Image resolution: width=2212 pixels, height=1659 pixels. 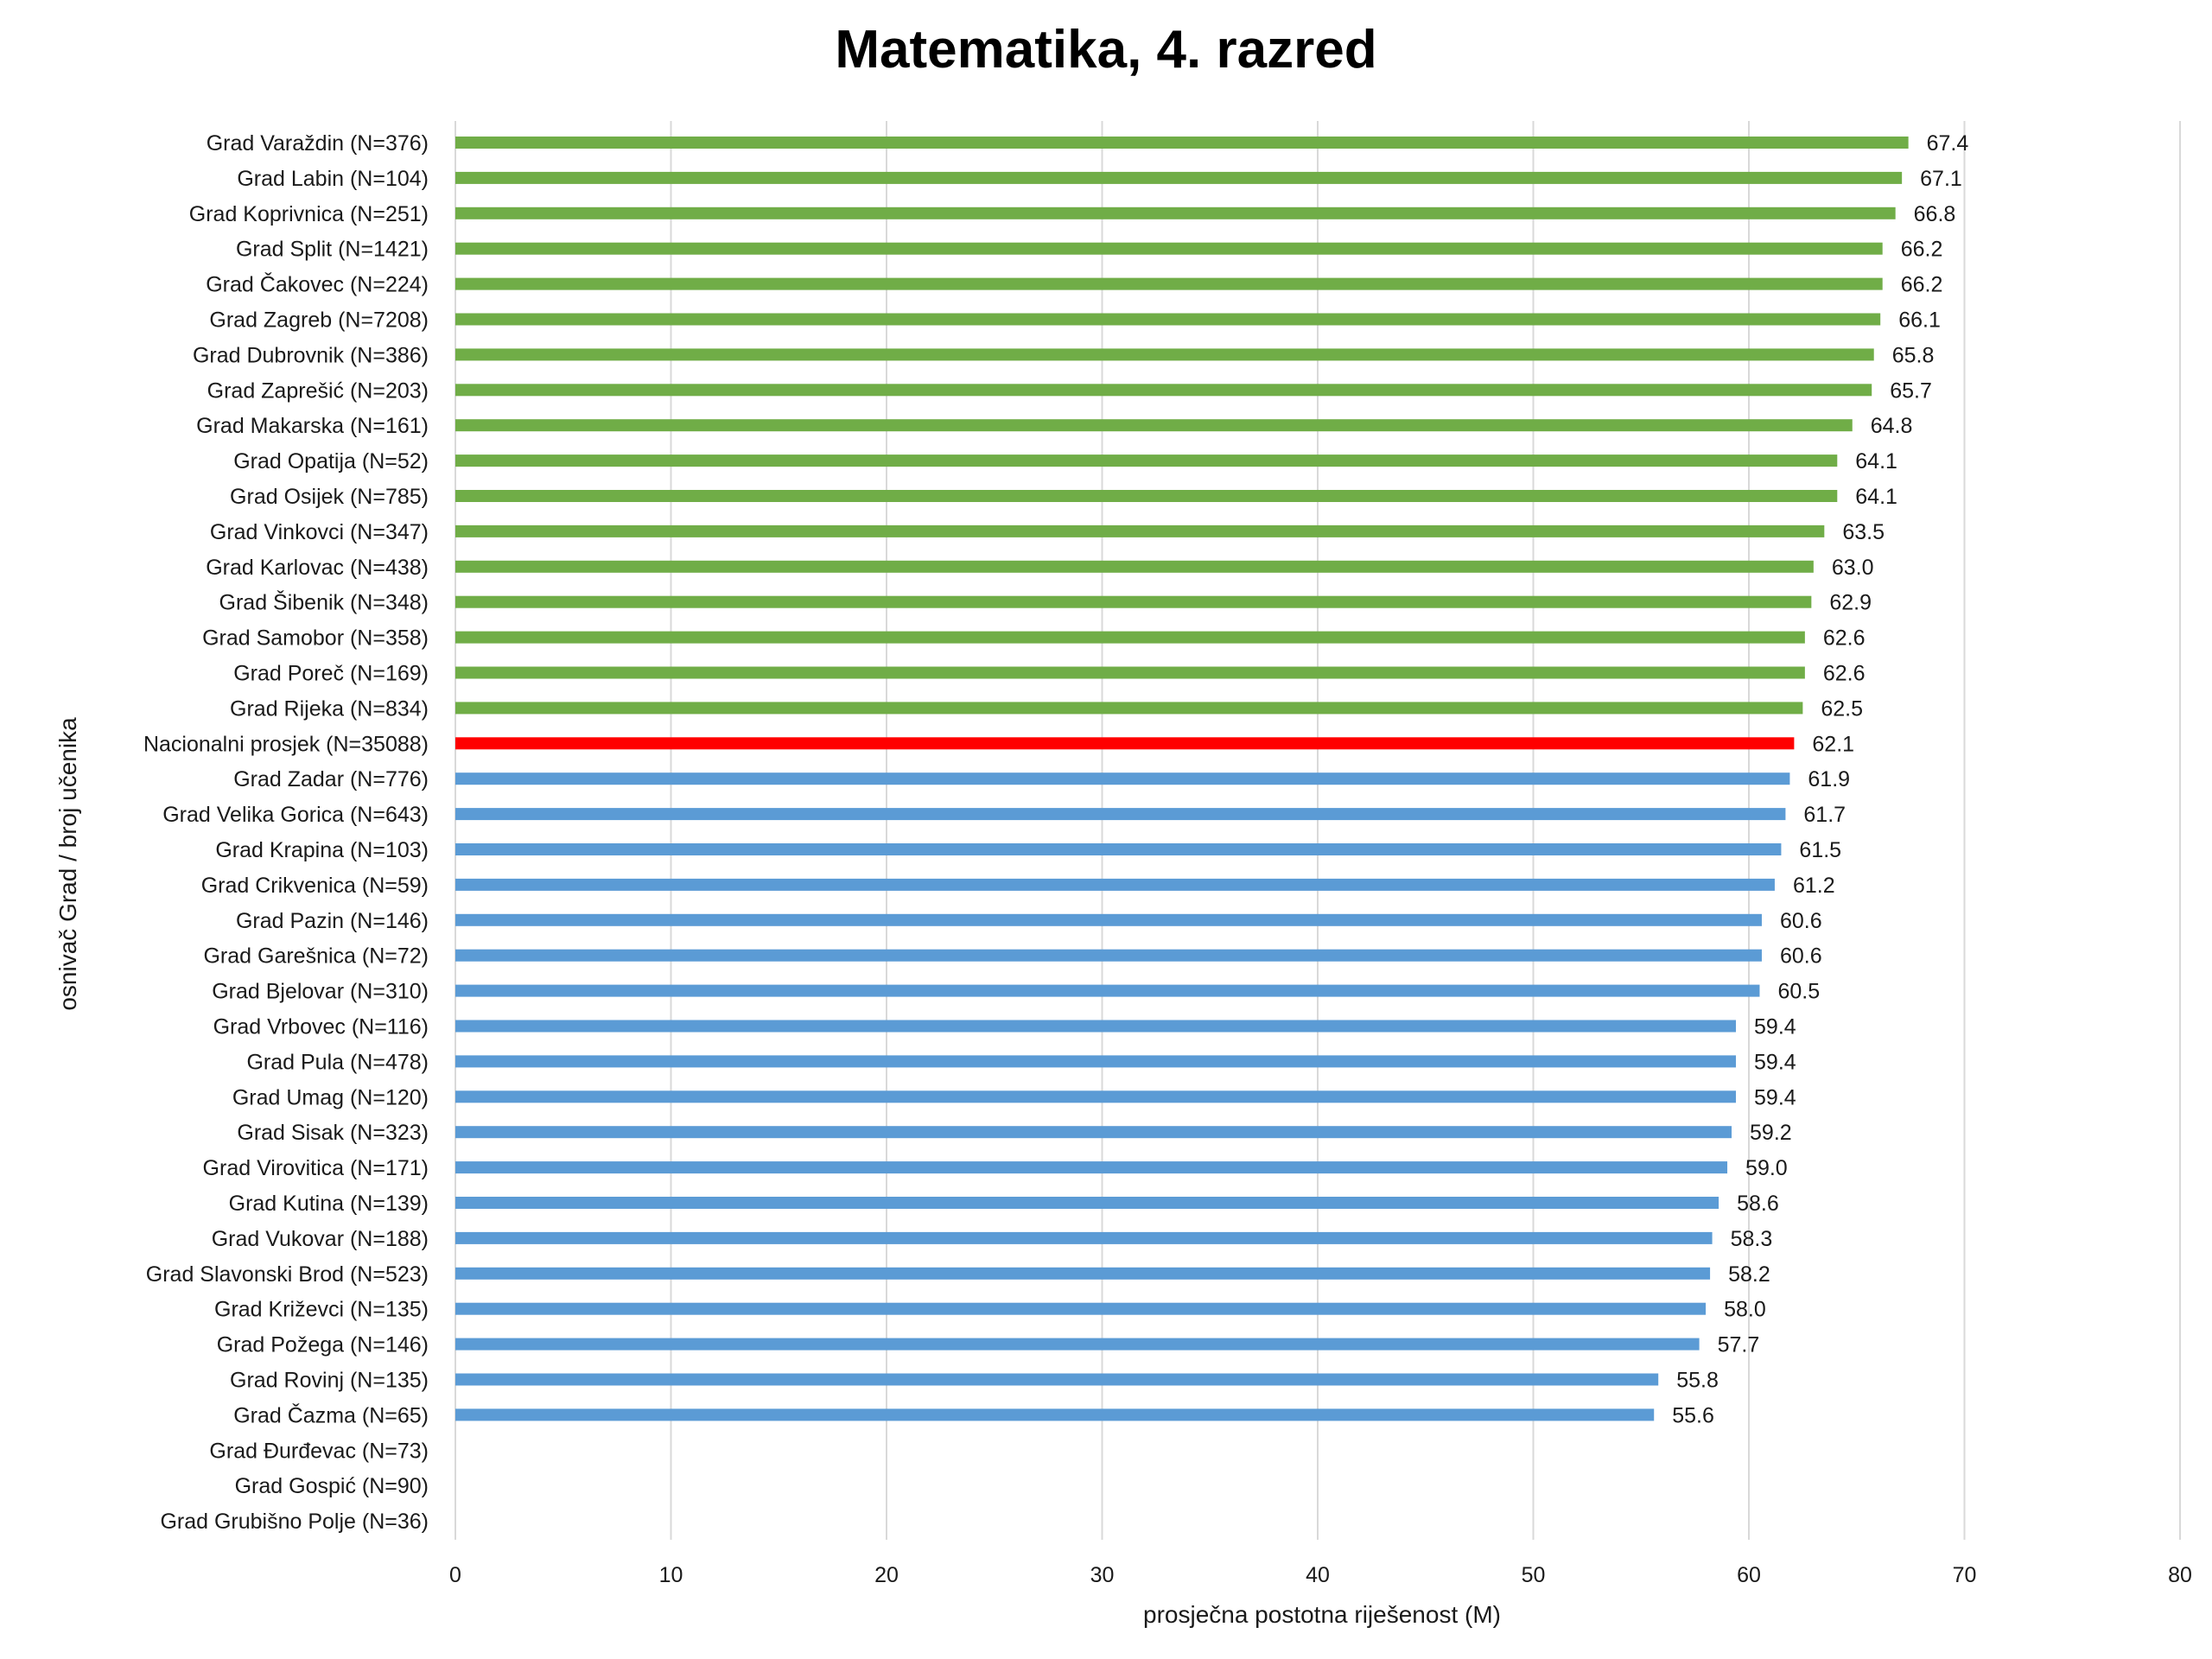 I want to click on category-label: Grad Labin (N=104), so click(x=333, y=179).